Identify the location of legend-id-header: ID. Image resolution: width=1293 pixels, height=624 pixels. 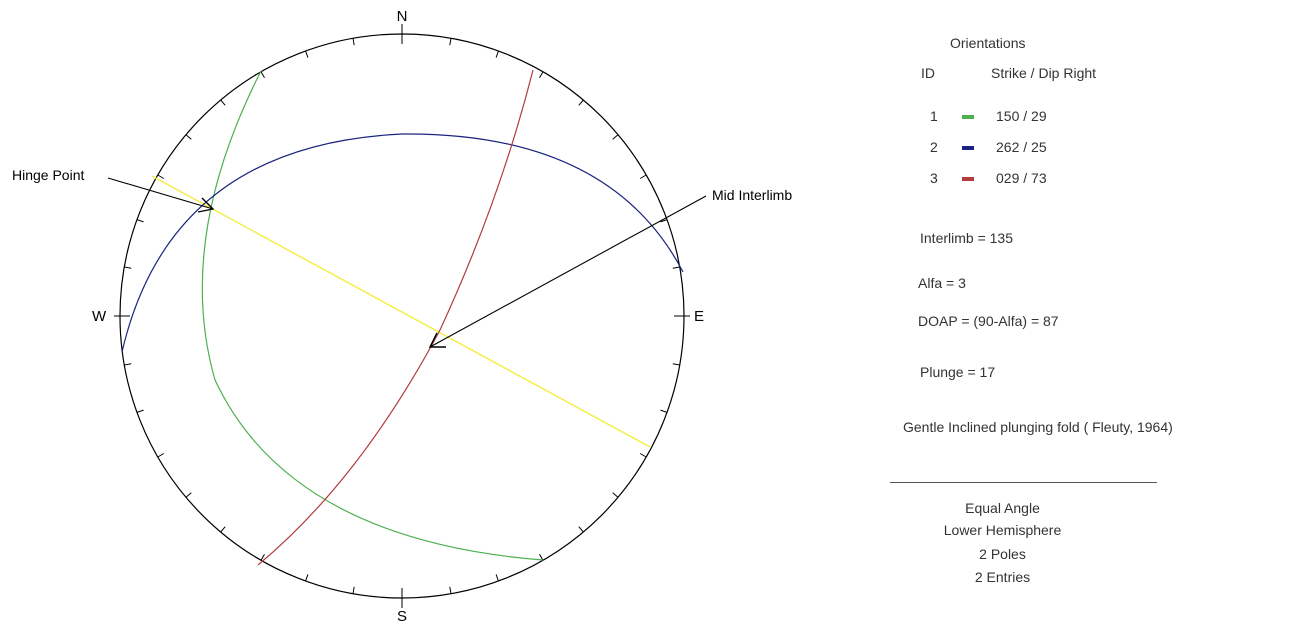
(928, 73).